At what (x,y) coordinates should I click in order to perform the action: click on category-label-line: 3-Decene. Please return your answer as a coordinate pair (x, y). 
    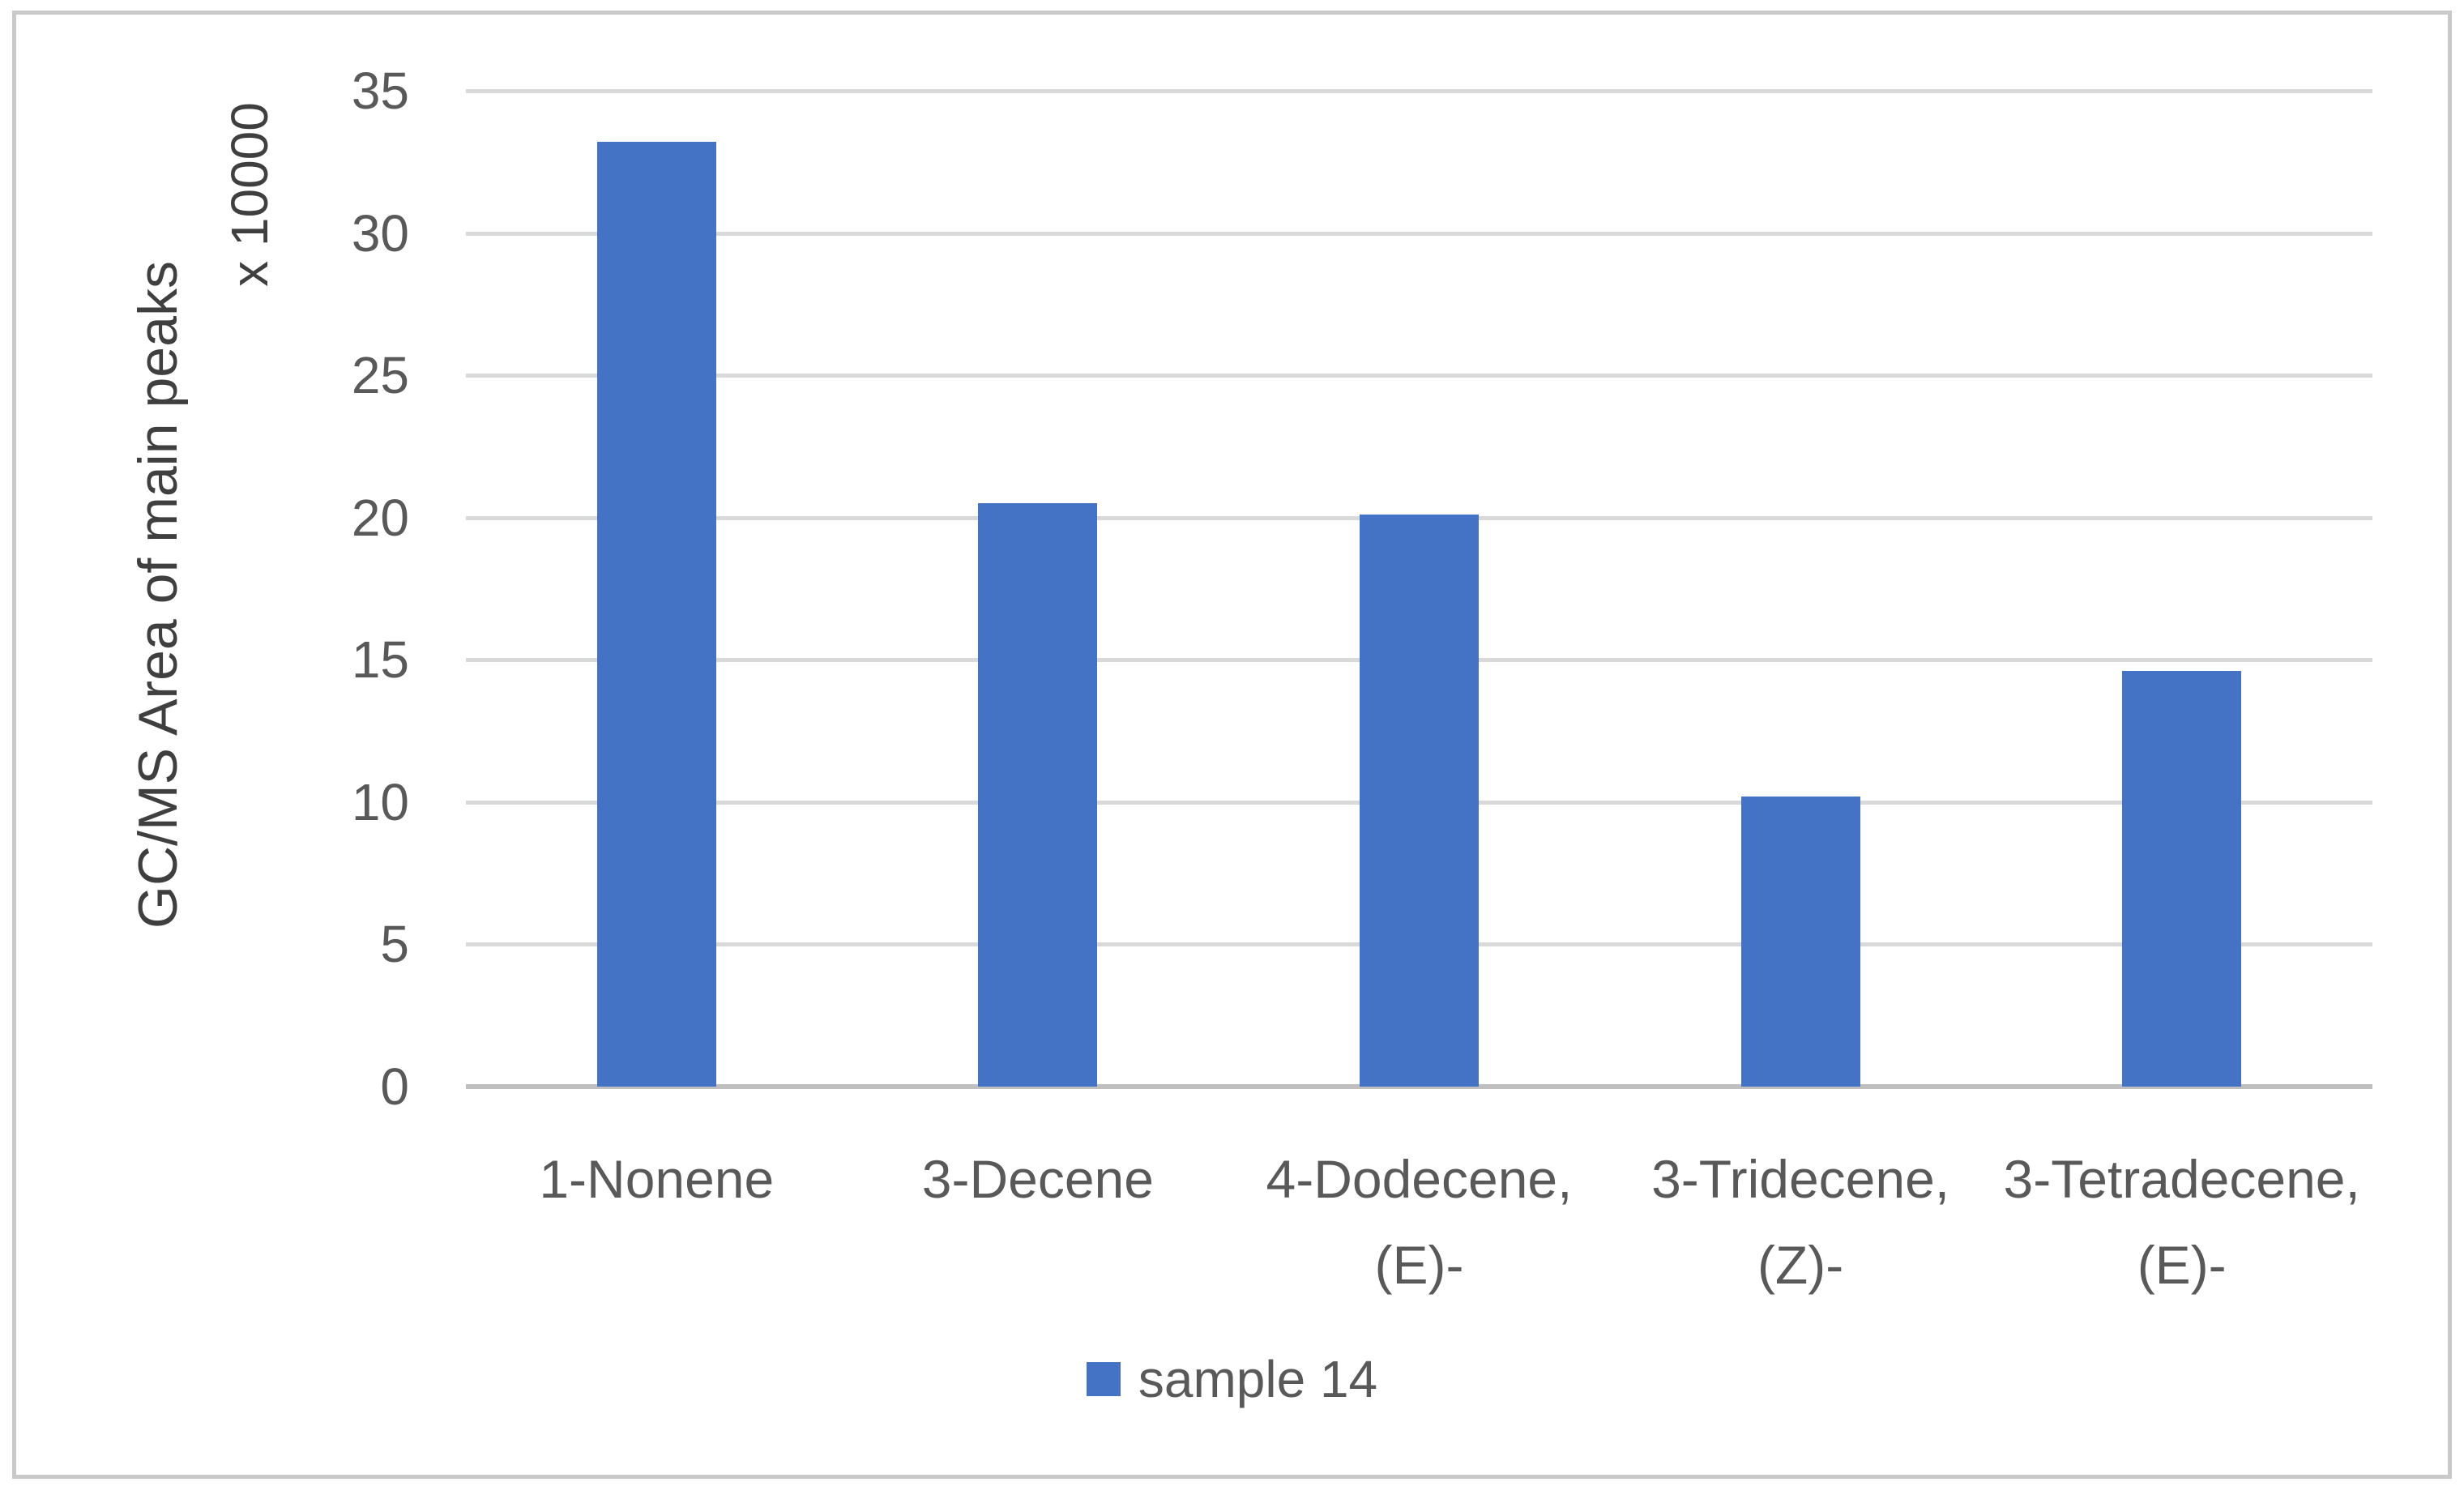
    Looking at the image, I should click on (1037, 1179).